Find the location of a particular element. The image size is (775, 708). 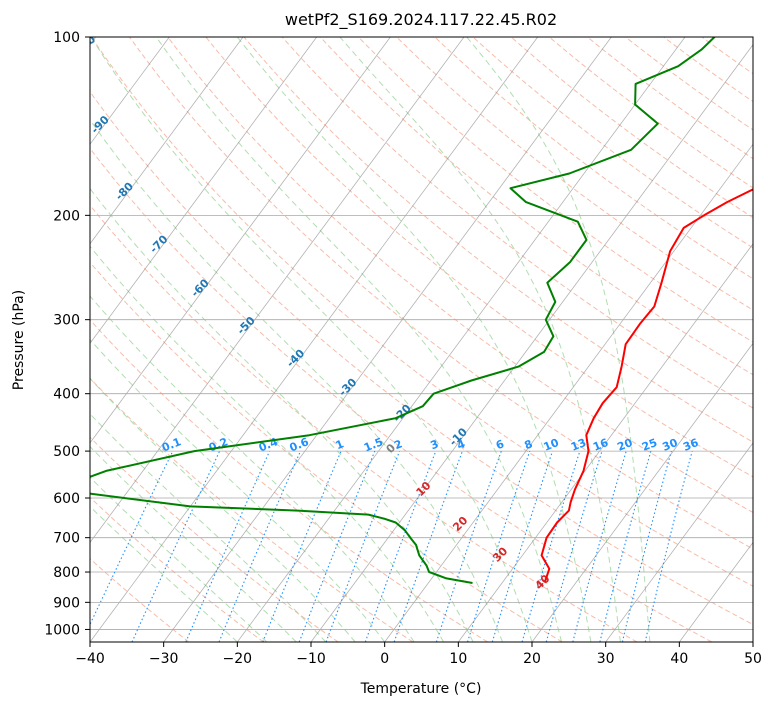

x-tick-label: −20 is located at coordinates (238, 659).